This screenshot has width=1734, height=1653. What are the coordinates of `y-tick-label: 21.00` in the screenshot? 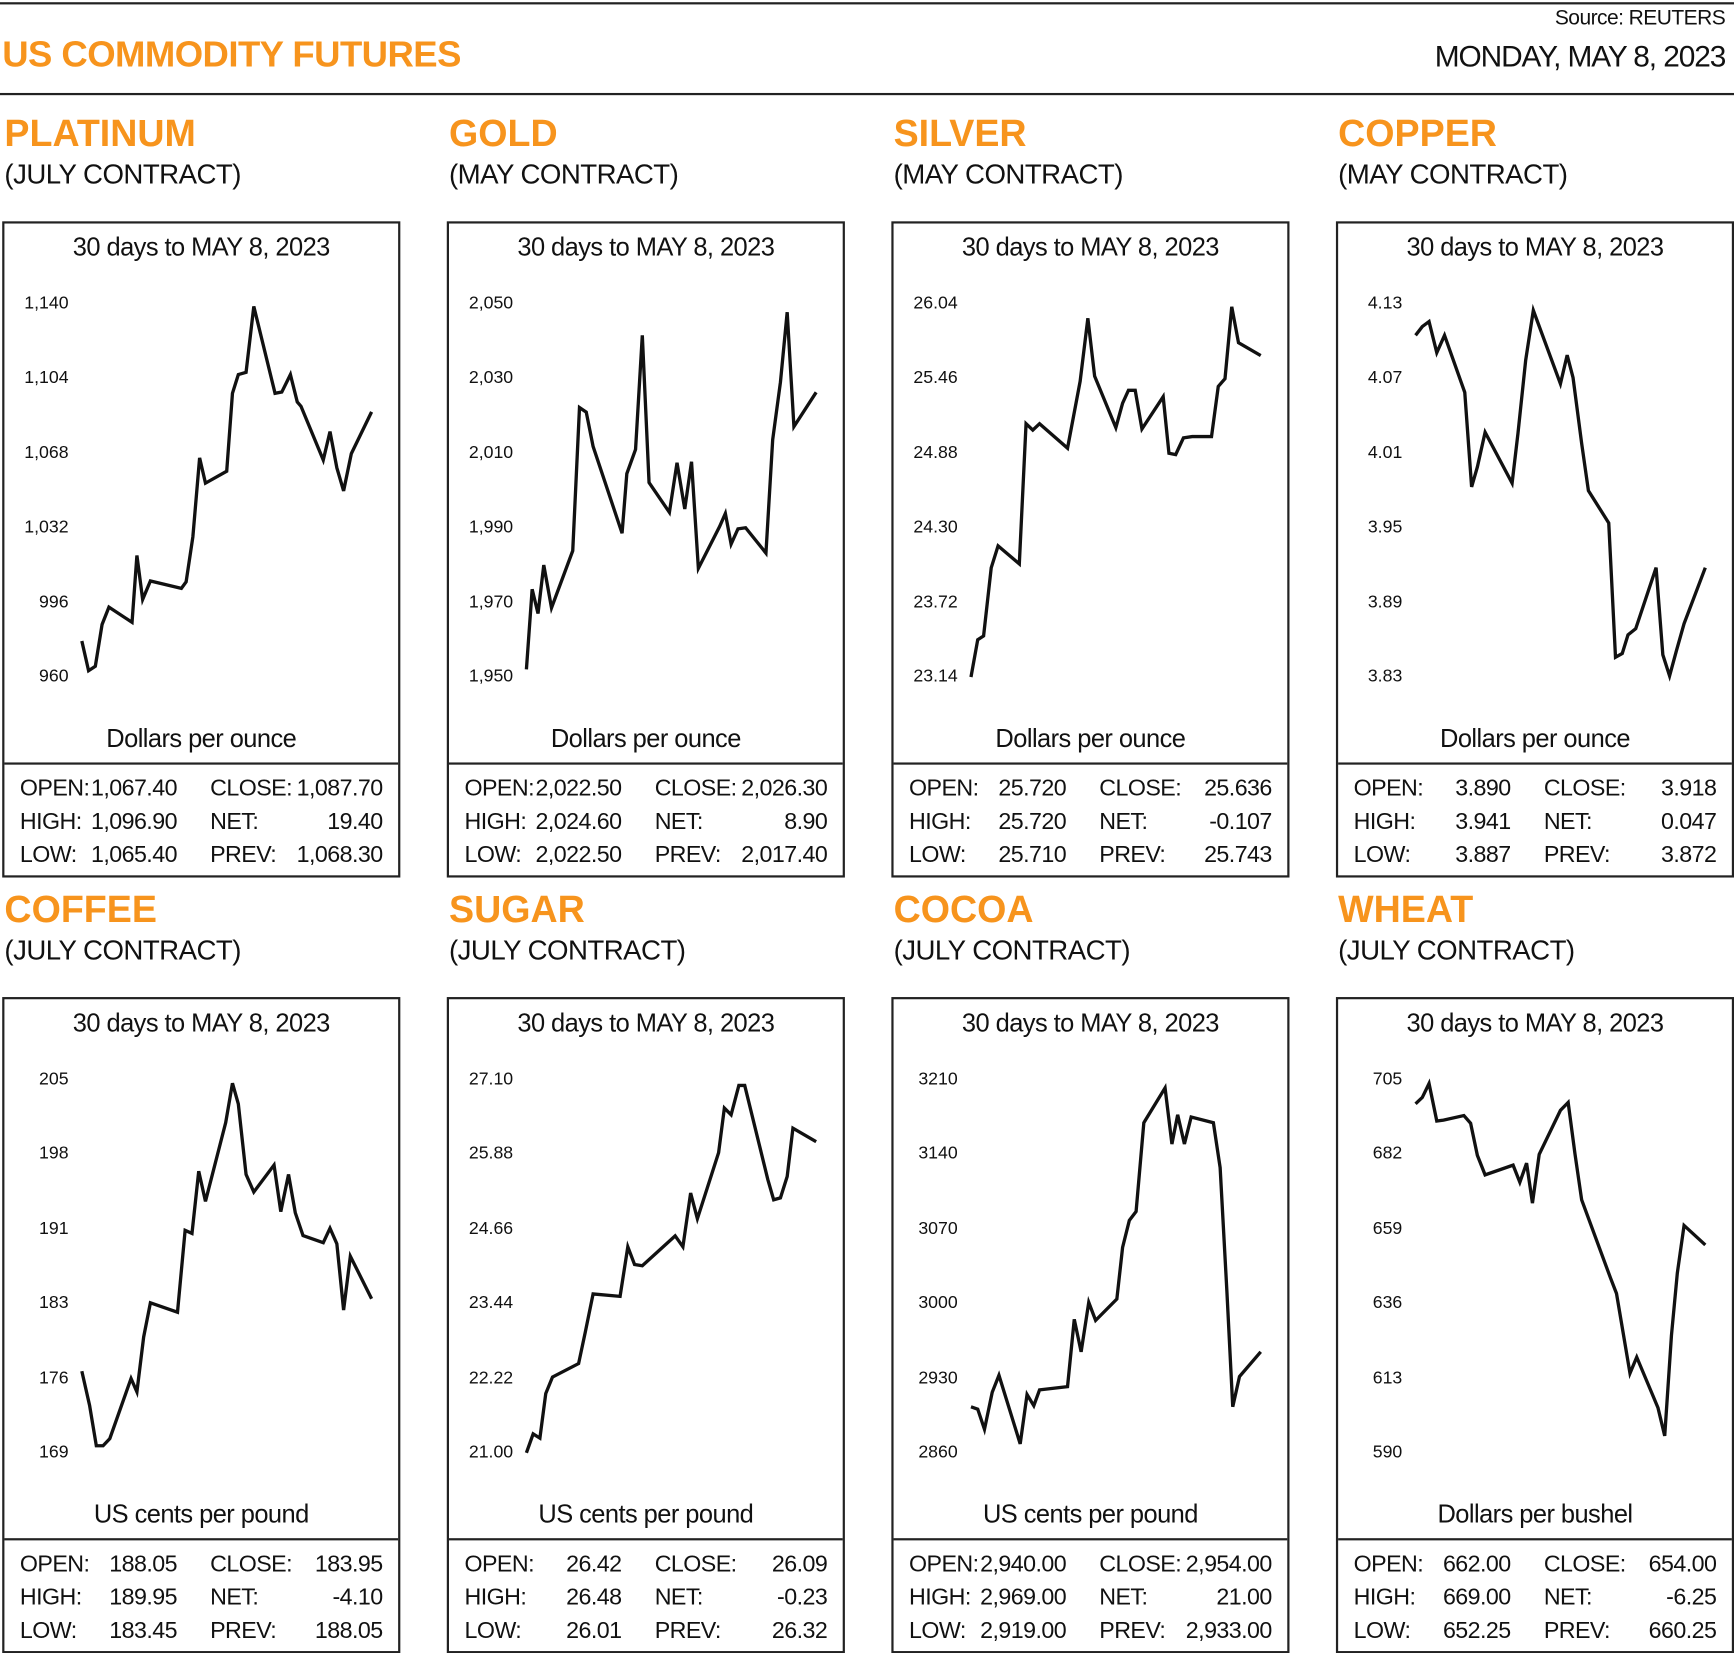 It's located at (491, 1452).